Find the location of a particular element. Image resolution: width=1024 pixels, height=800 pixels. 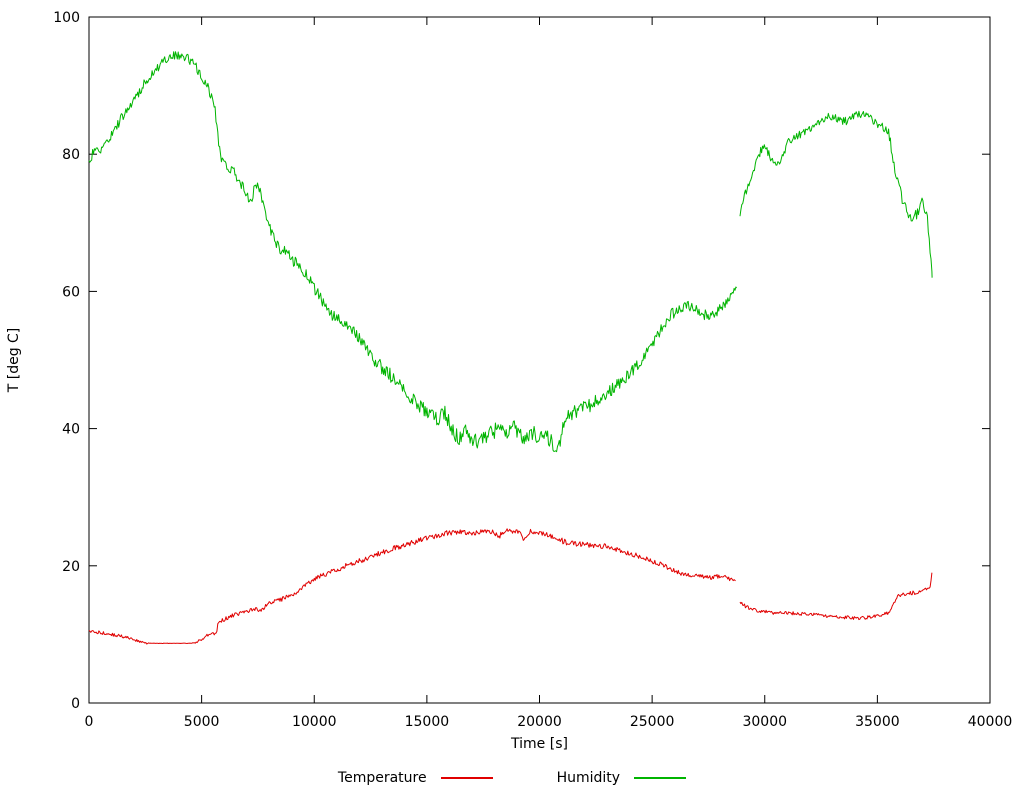

legend-label-humidity: Humidity is located at coordinates (588, 778).